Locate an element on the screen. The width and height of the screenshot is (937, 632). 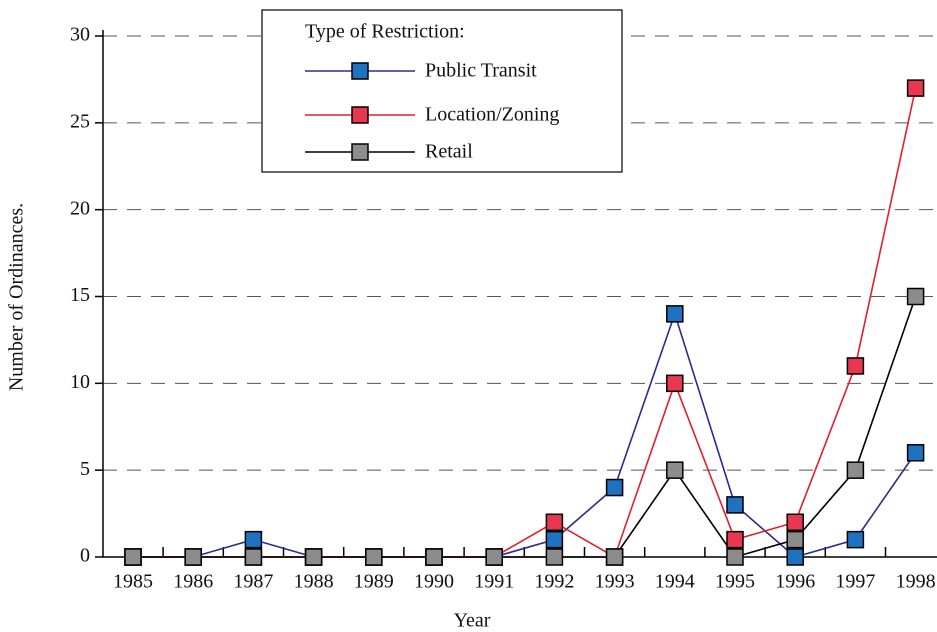
legend-label: Public Transit is located at coordinates (481, 71).